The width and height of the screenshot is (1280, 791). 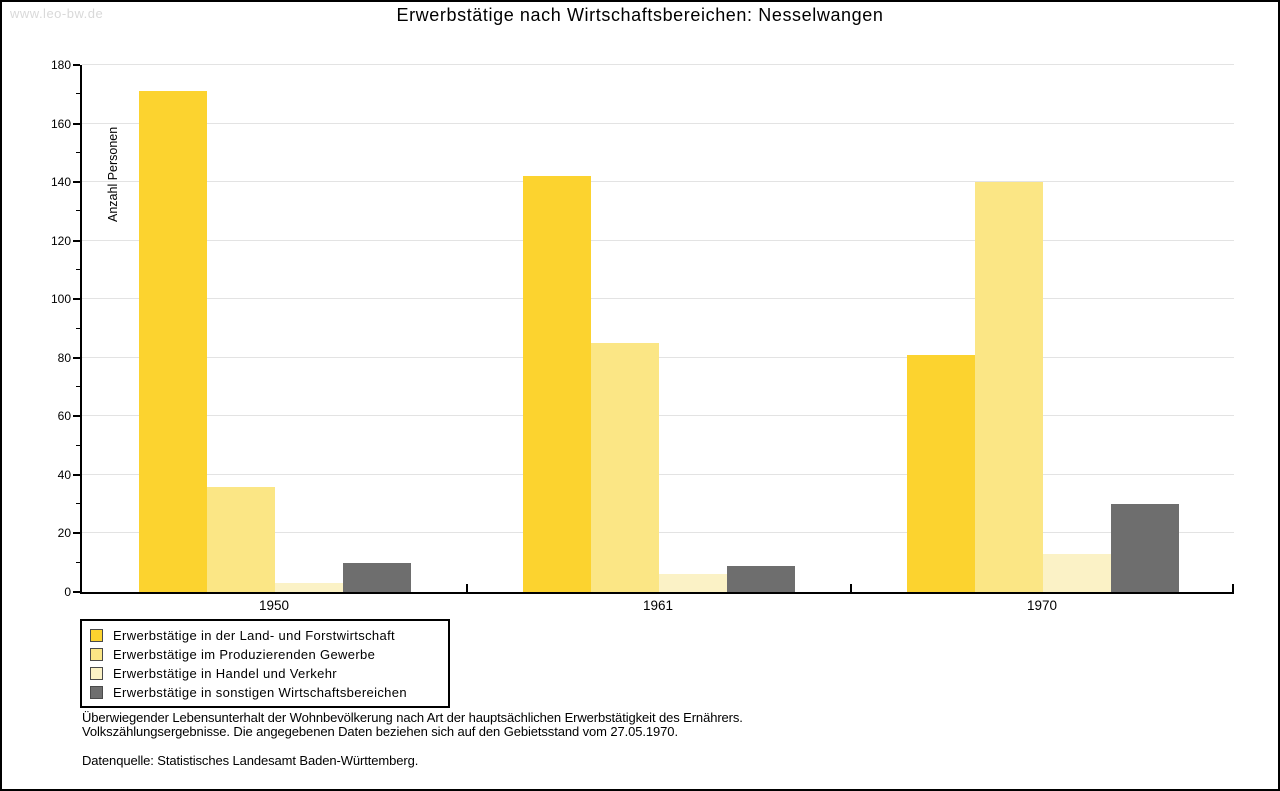 I want to click on y-tick-label-0: 0, so click(x=67, y=592).